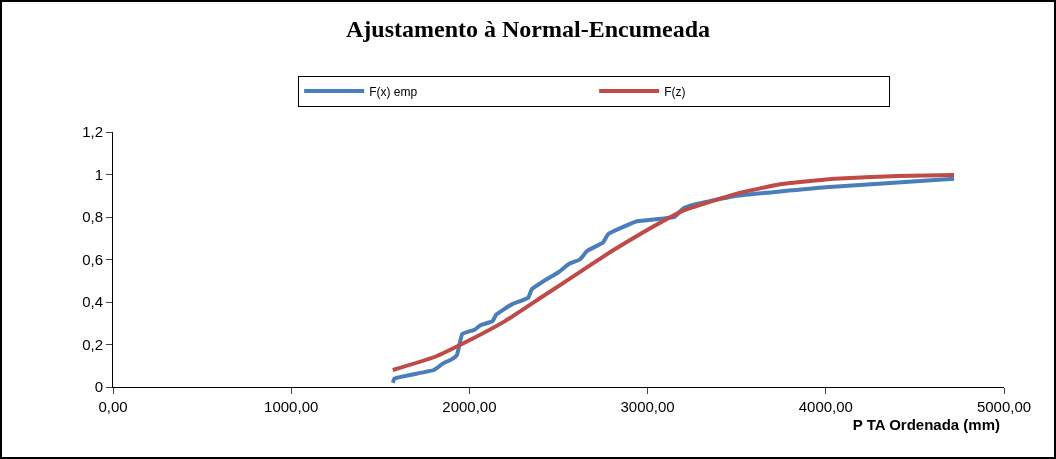 This screenshot has width=1056, height=459. What do you see at coordinates (926, 424) in the screenshot?
I see `x-axis-title: P TA Ordenada (mm)` at bounding box center [926, 424].